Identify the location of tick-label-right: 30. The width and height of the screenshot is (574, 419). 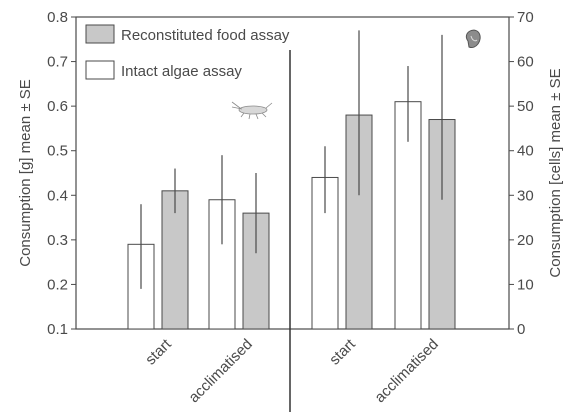
(525, 195).